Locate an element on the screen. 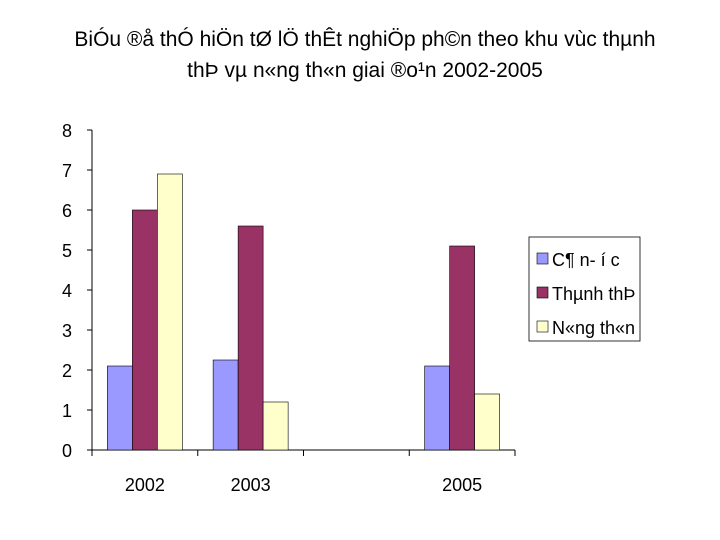  y-tick-label: 0 is located at coordinates (67, 451).